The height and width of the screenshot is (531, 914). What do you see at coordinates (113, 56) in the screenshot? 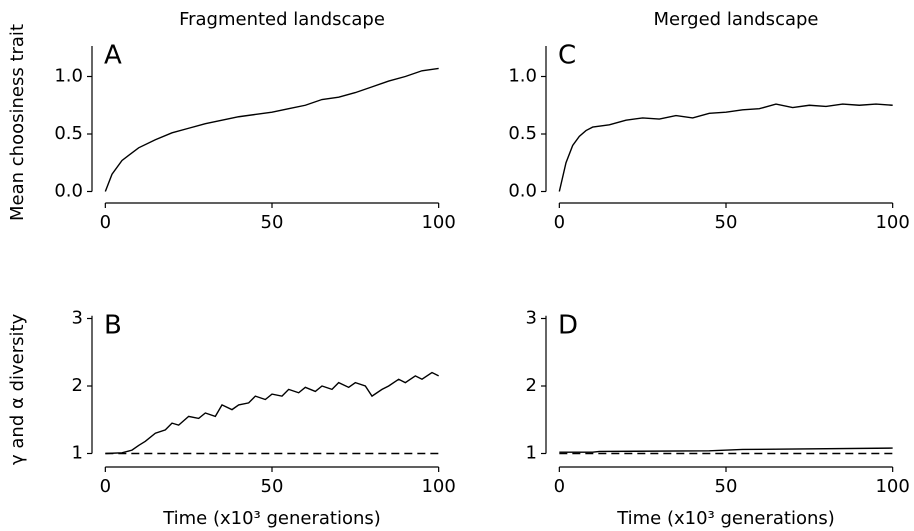
I see `panel-label: A` at bounding box center [113, 56].